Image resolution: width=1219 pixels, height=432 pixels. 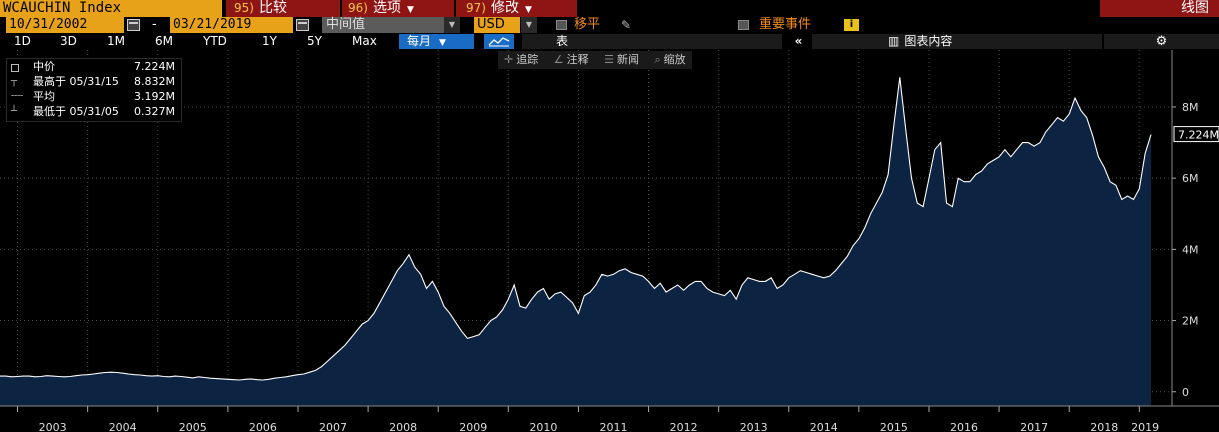 I want to click on currency-select: USD, so click(x=497, y=25).